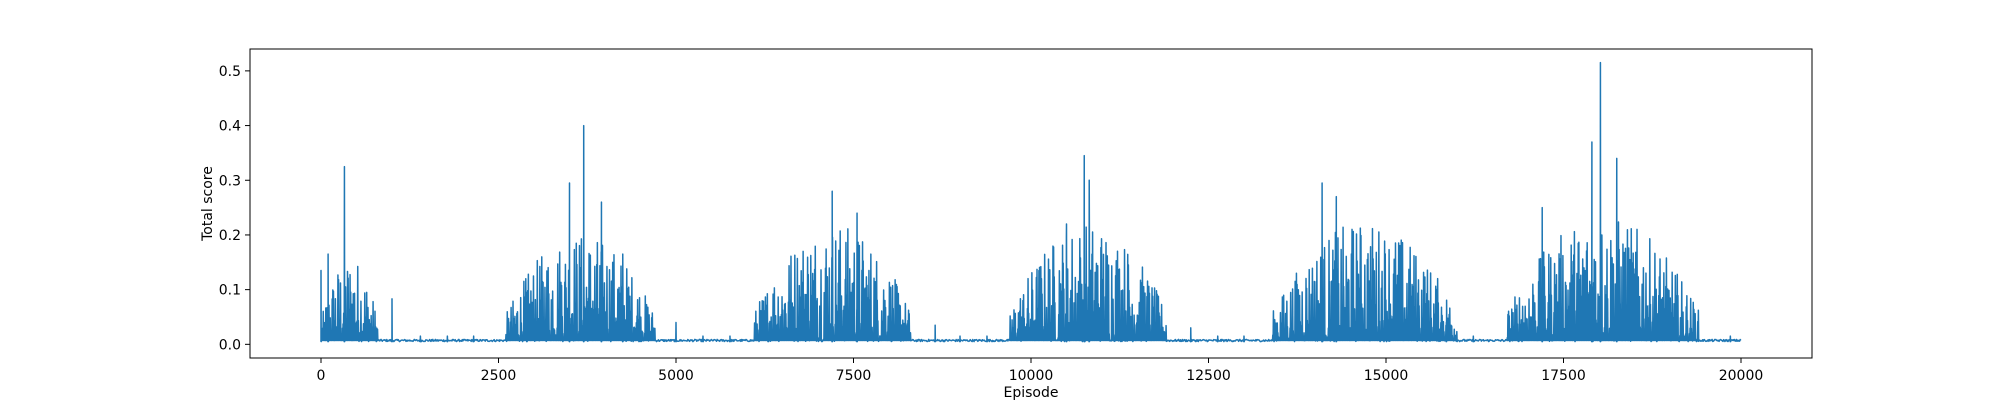 The width and height of the screenshot is (2000, 400). What do you see at coordinates (1563, 376) in the screenshot?
I see `x-tick-label: 17500` at bounding box center [1563, 376].